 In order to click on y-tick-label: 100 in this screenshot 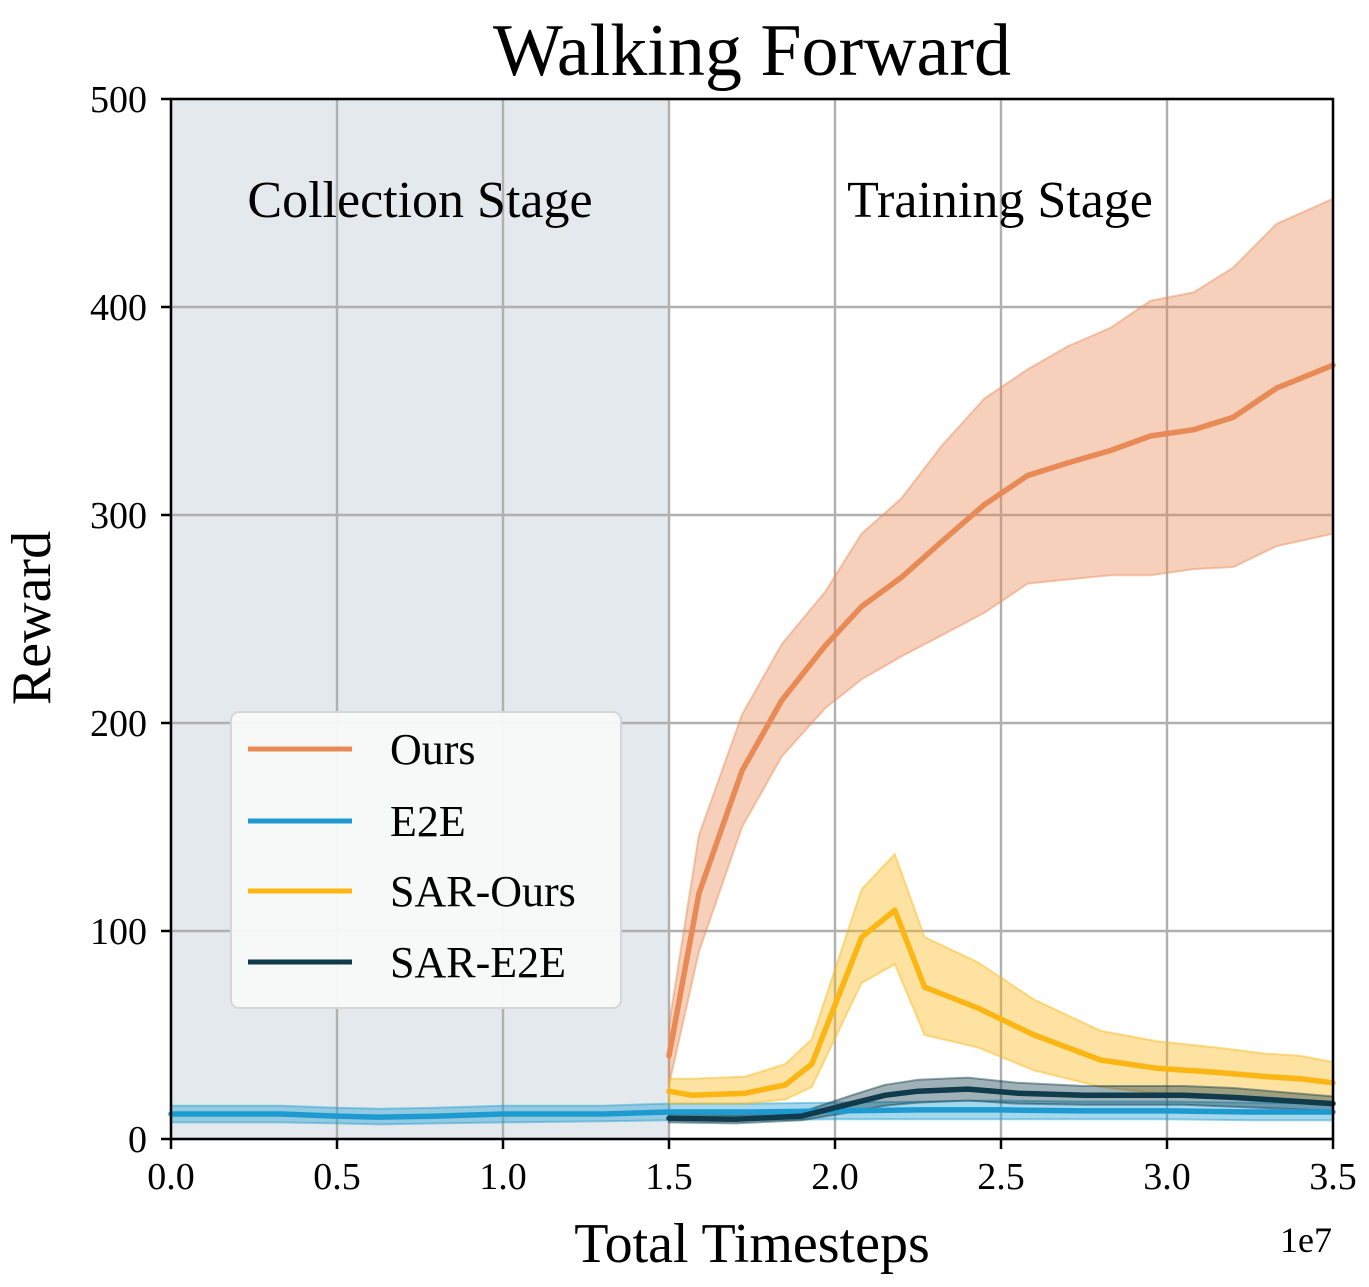, I will do `click(118, 932)`.